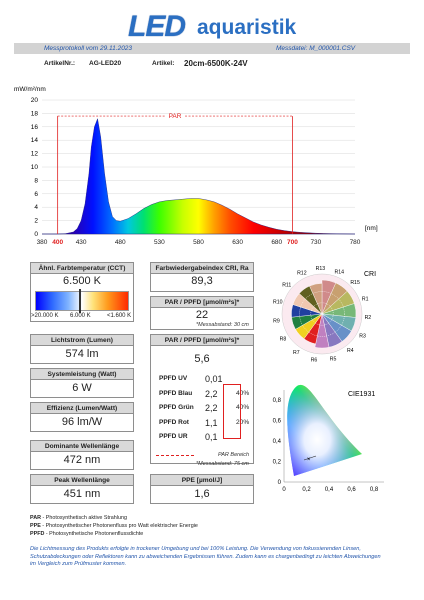 This screenshot has height=600, width=424. Describe the element at coordinates (286, 285) in the screenshot. I see `cri-label-r11: R11` at that location.